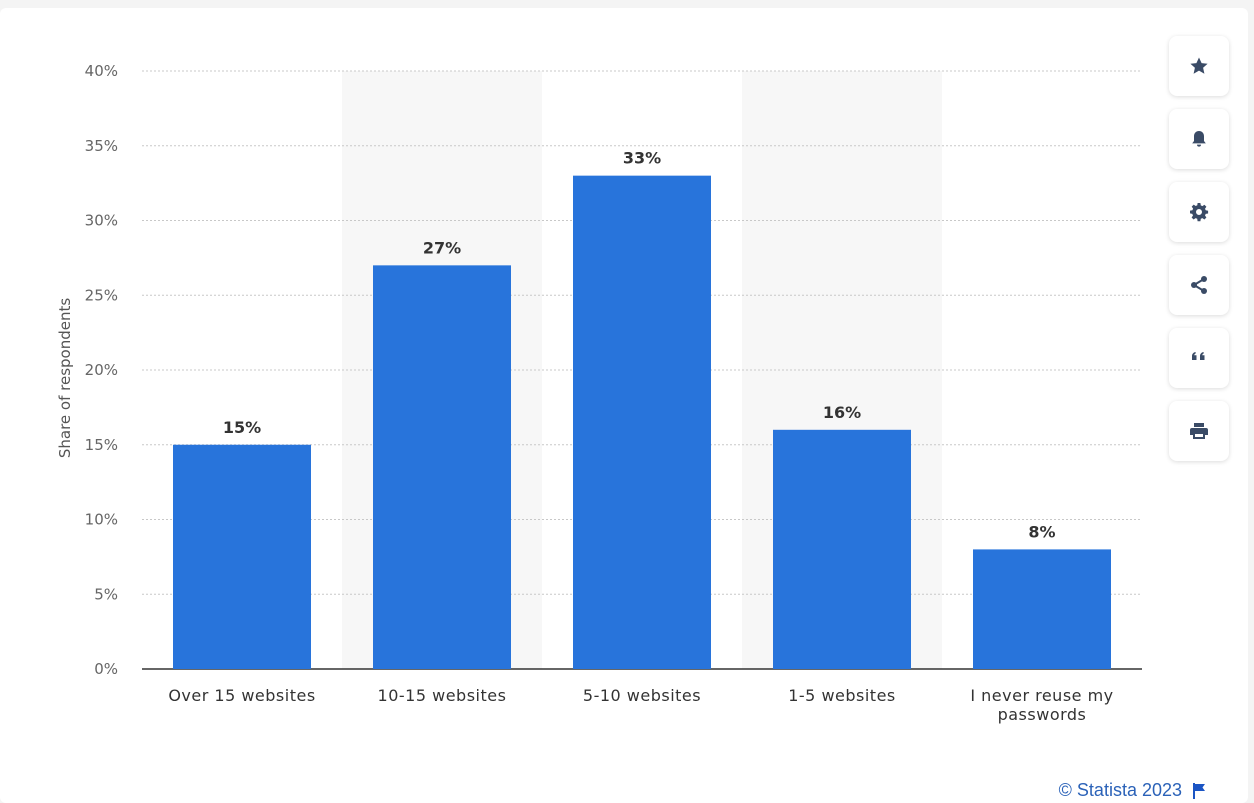 The height and width of the screenshot is (803, 1254). I want to click on data-label: 16%, so click(842, 412).